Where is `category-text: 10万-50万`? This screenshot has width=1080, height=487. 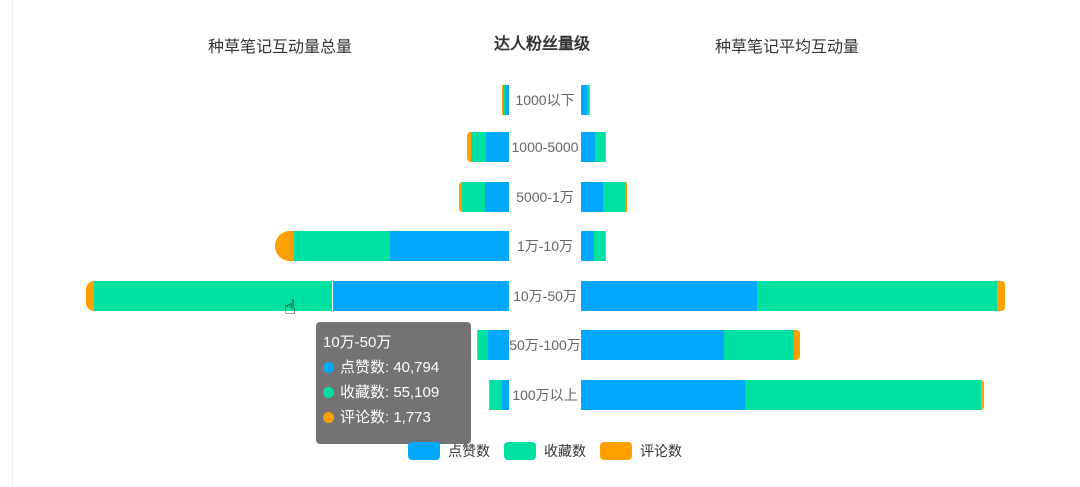
category-text: 10万-50万 is located at coordinates (545, 296).